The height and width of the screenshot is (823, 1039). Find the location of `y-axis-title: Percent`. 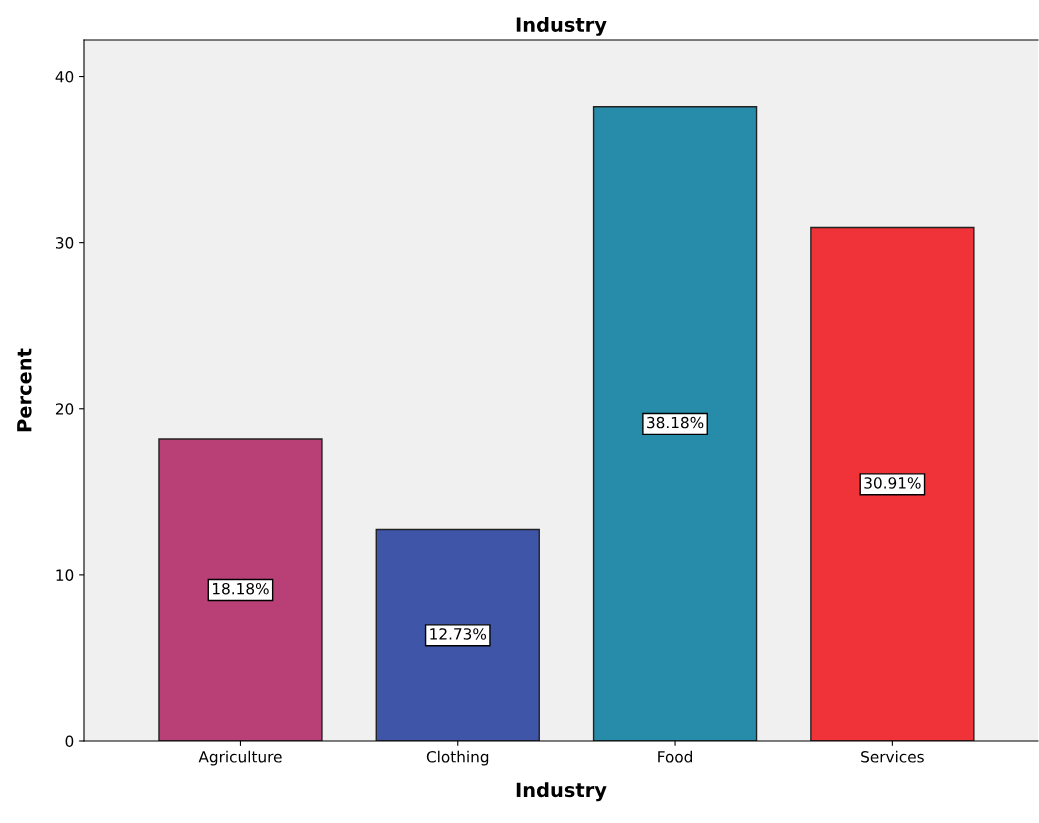

y-axis-title: Percent is located at coordinates (24, 390).